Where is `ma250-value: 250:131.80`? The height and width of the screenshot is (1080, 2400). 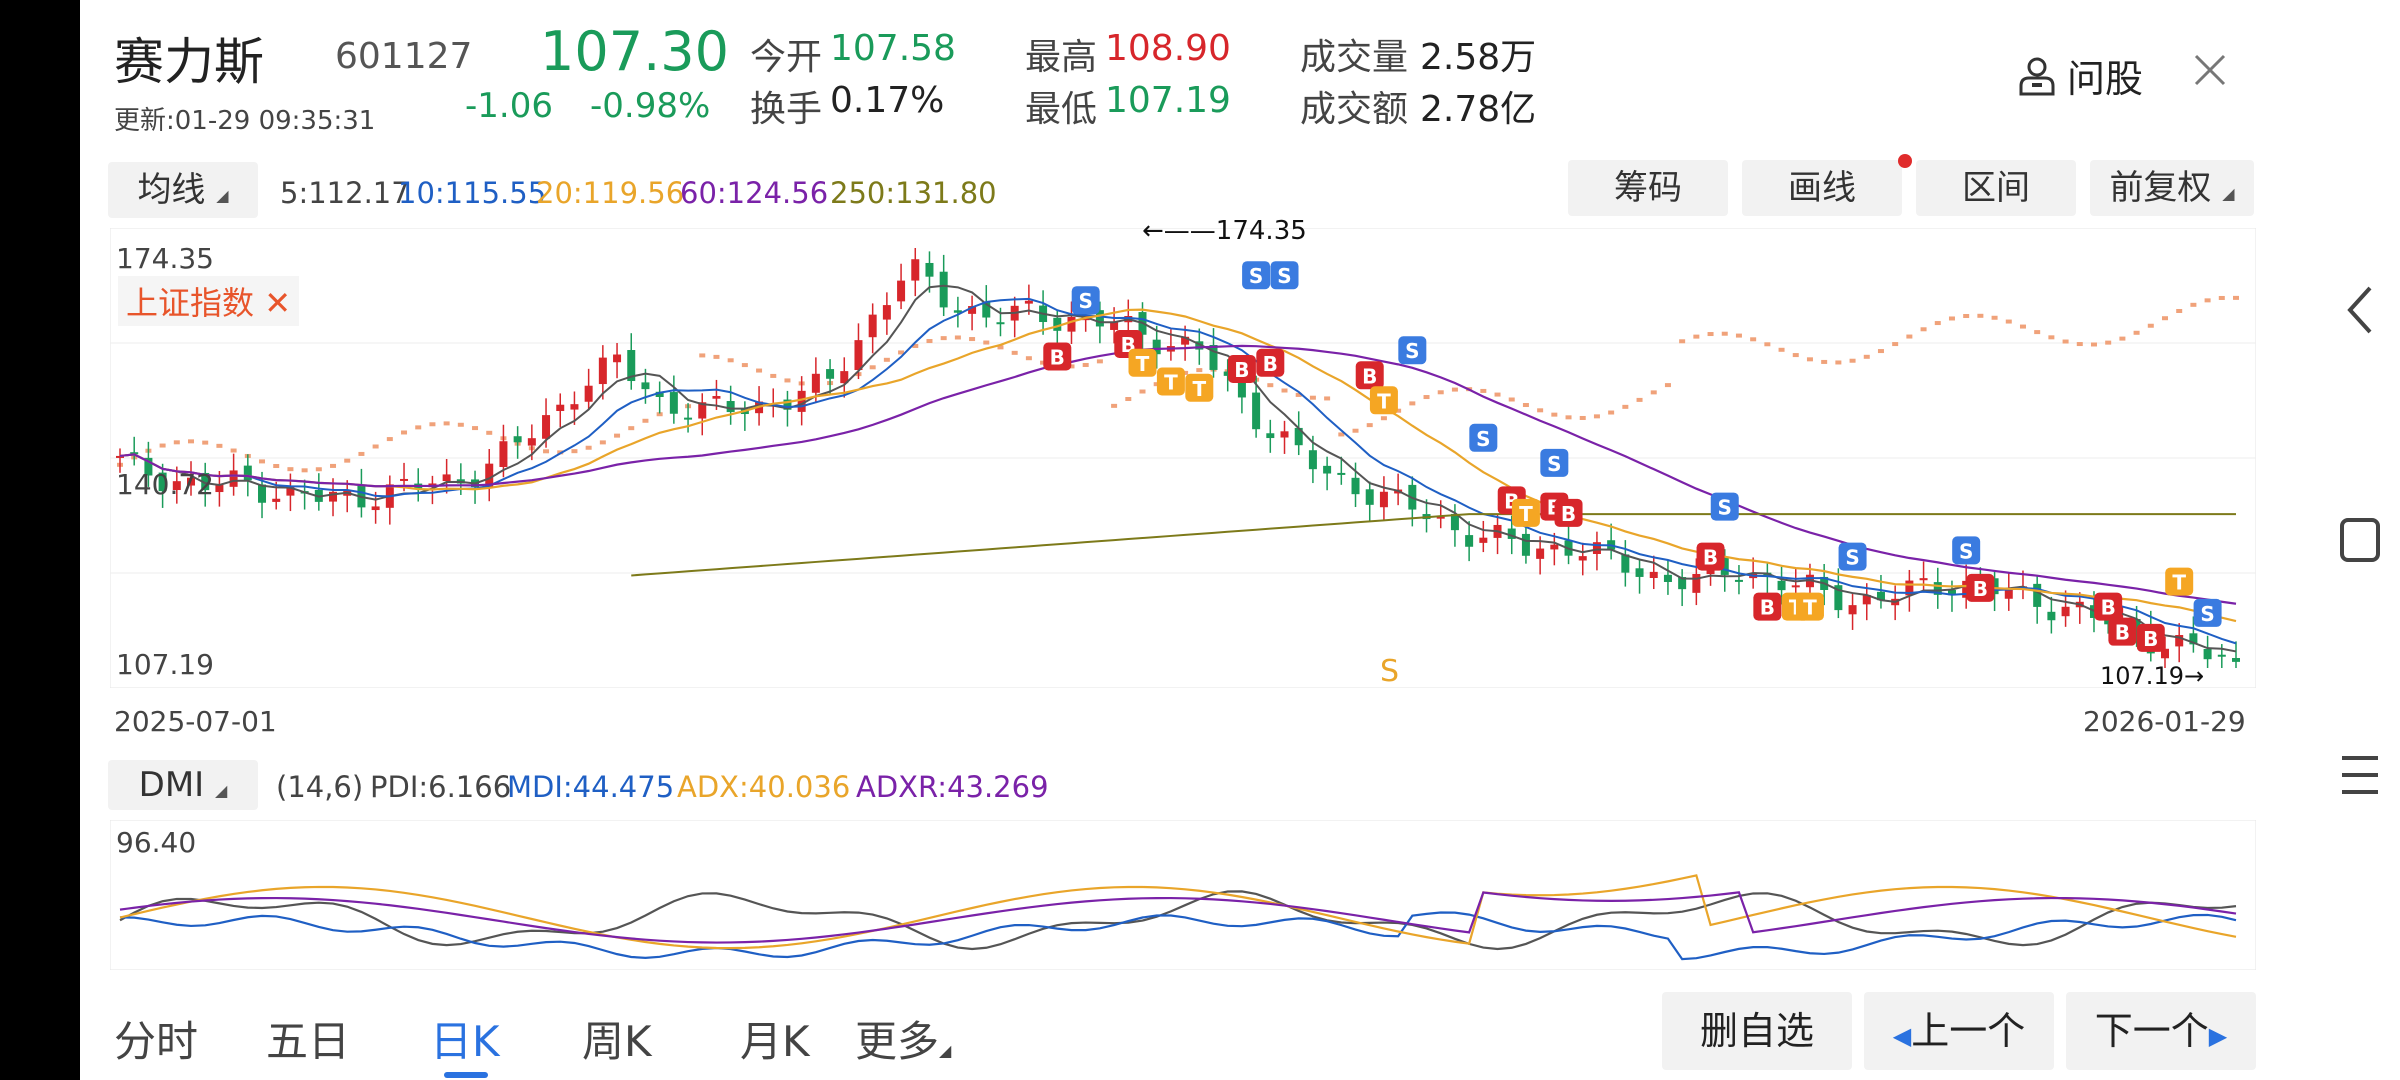 ma250-value: 250:131.80 is located at coordinates (913, 193).